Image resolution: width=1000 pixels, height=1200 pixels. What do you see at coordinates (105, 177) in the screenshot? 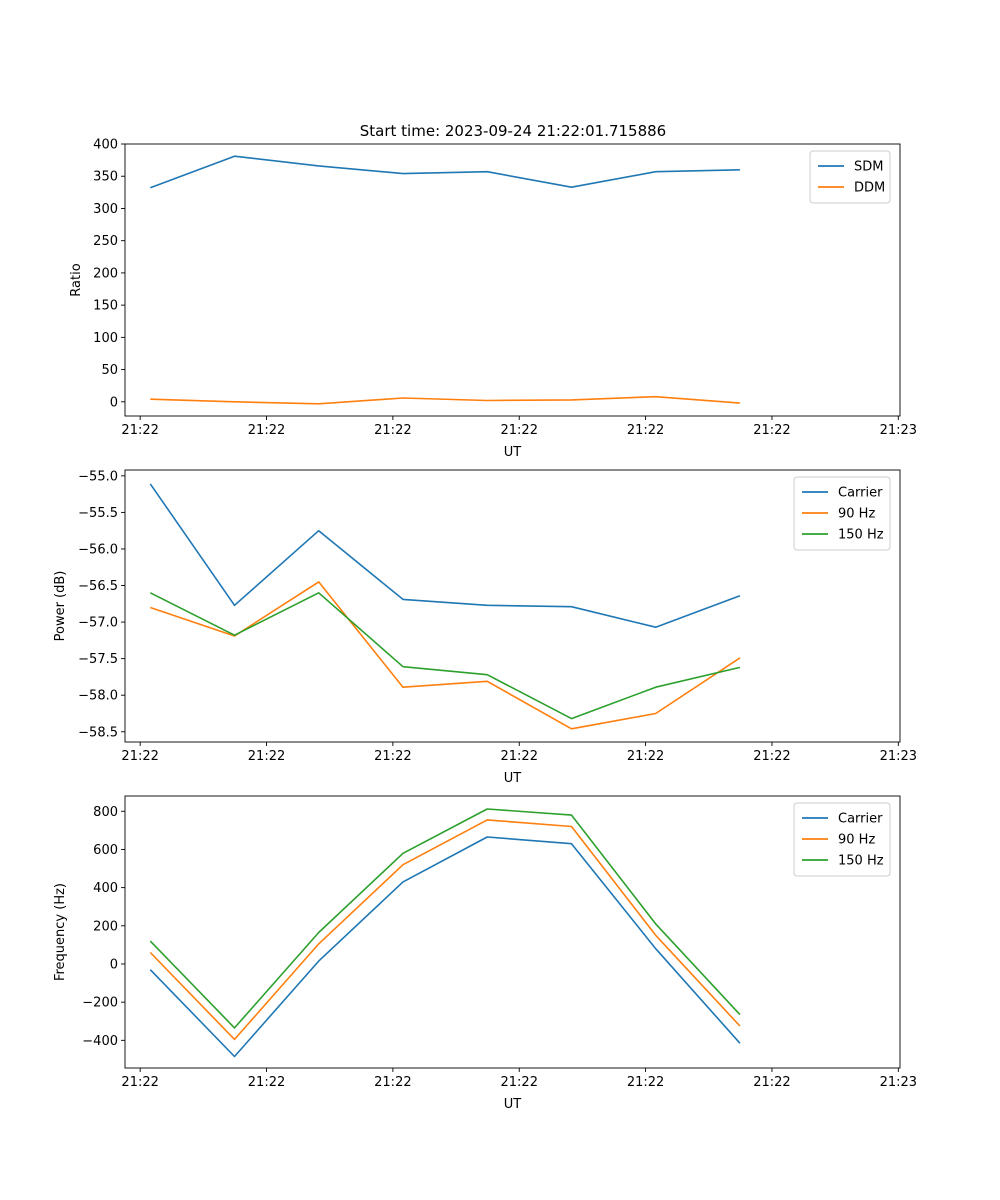
I see `y-tick-label: 350` at bounding box center [105, 177].